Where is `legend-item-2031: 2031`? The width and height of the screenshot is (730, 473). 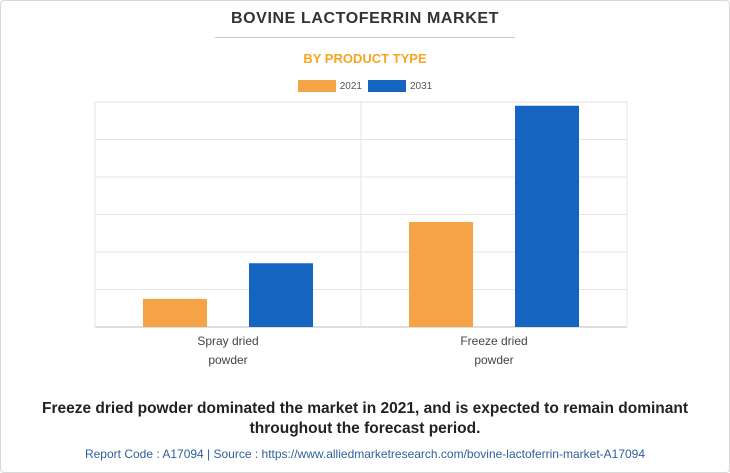
legend-item-2031: 2031 is located at coordinates (400, 86).